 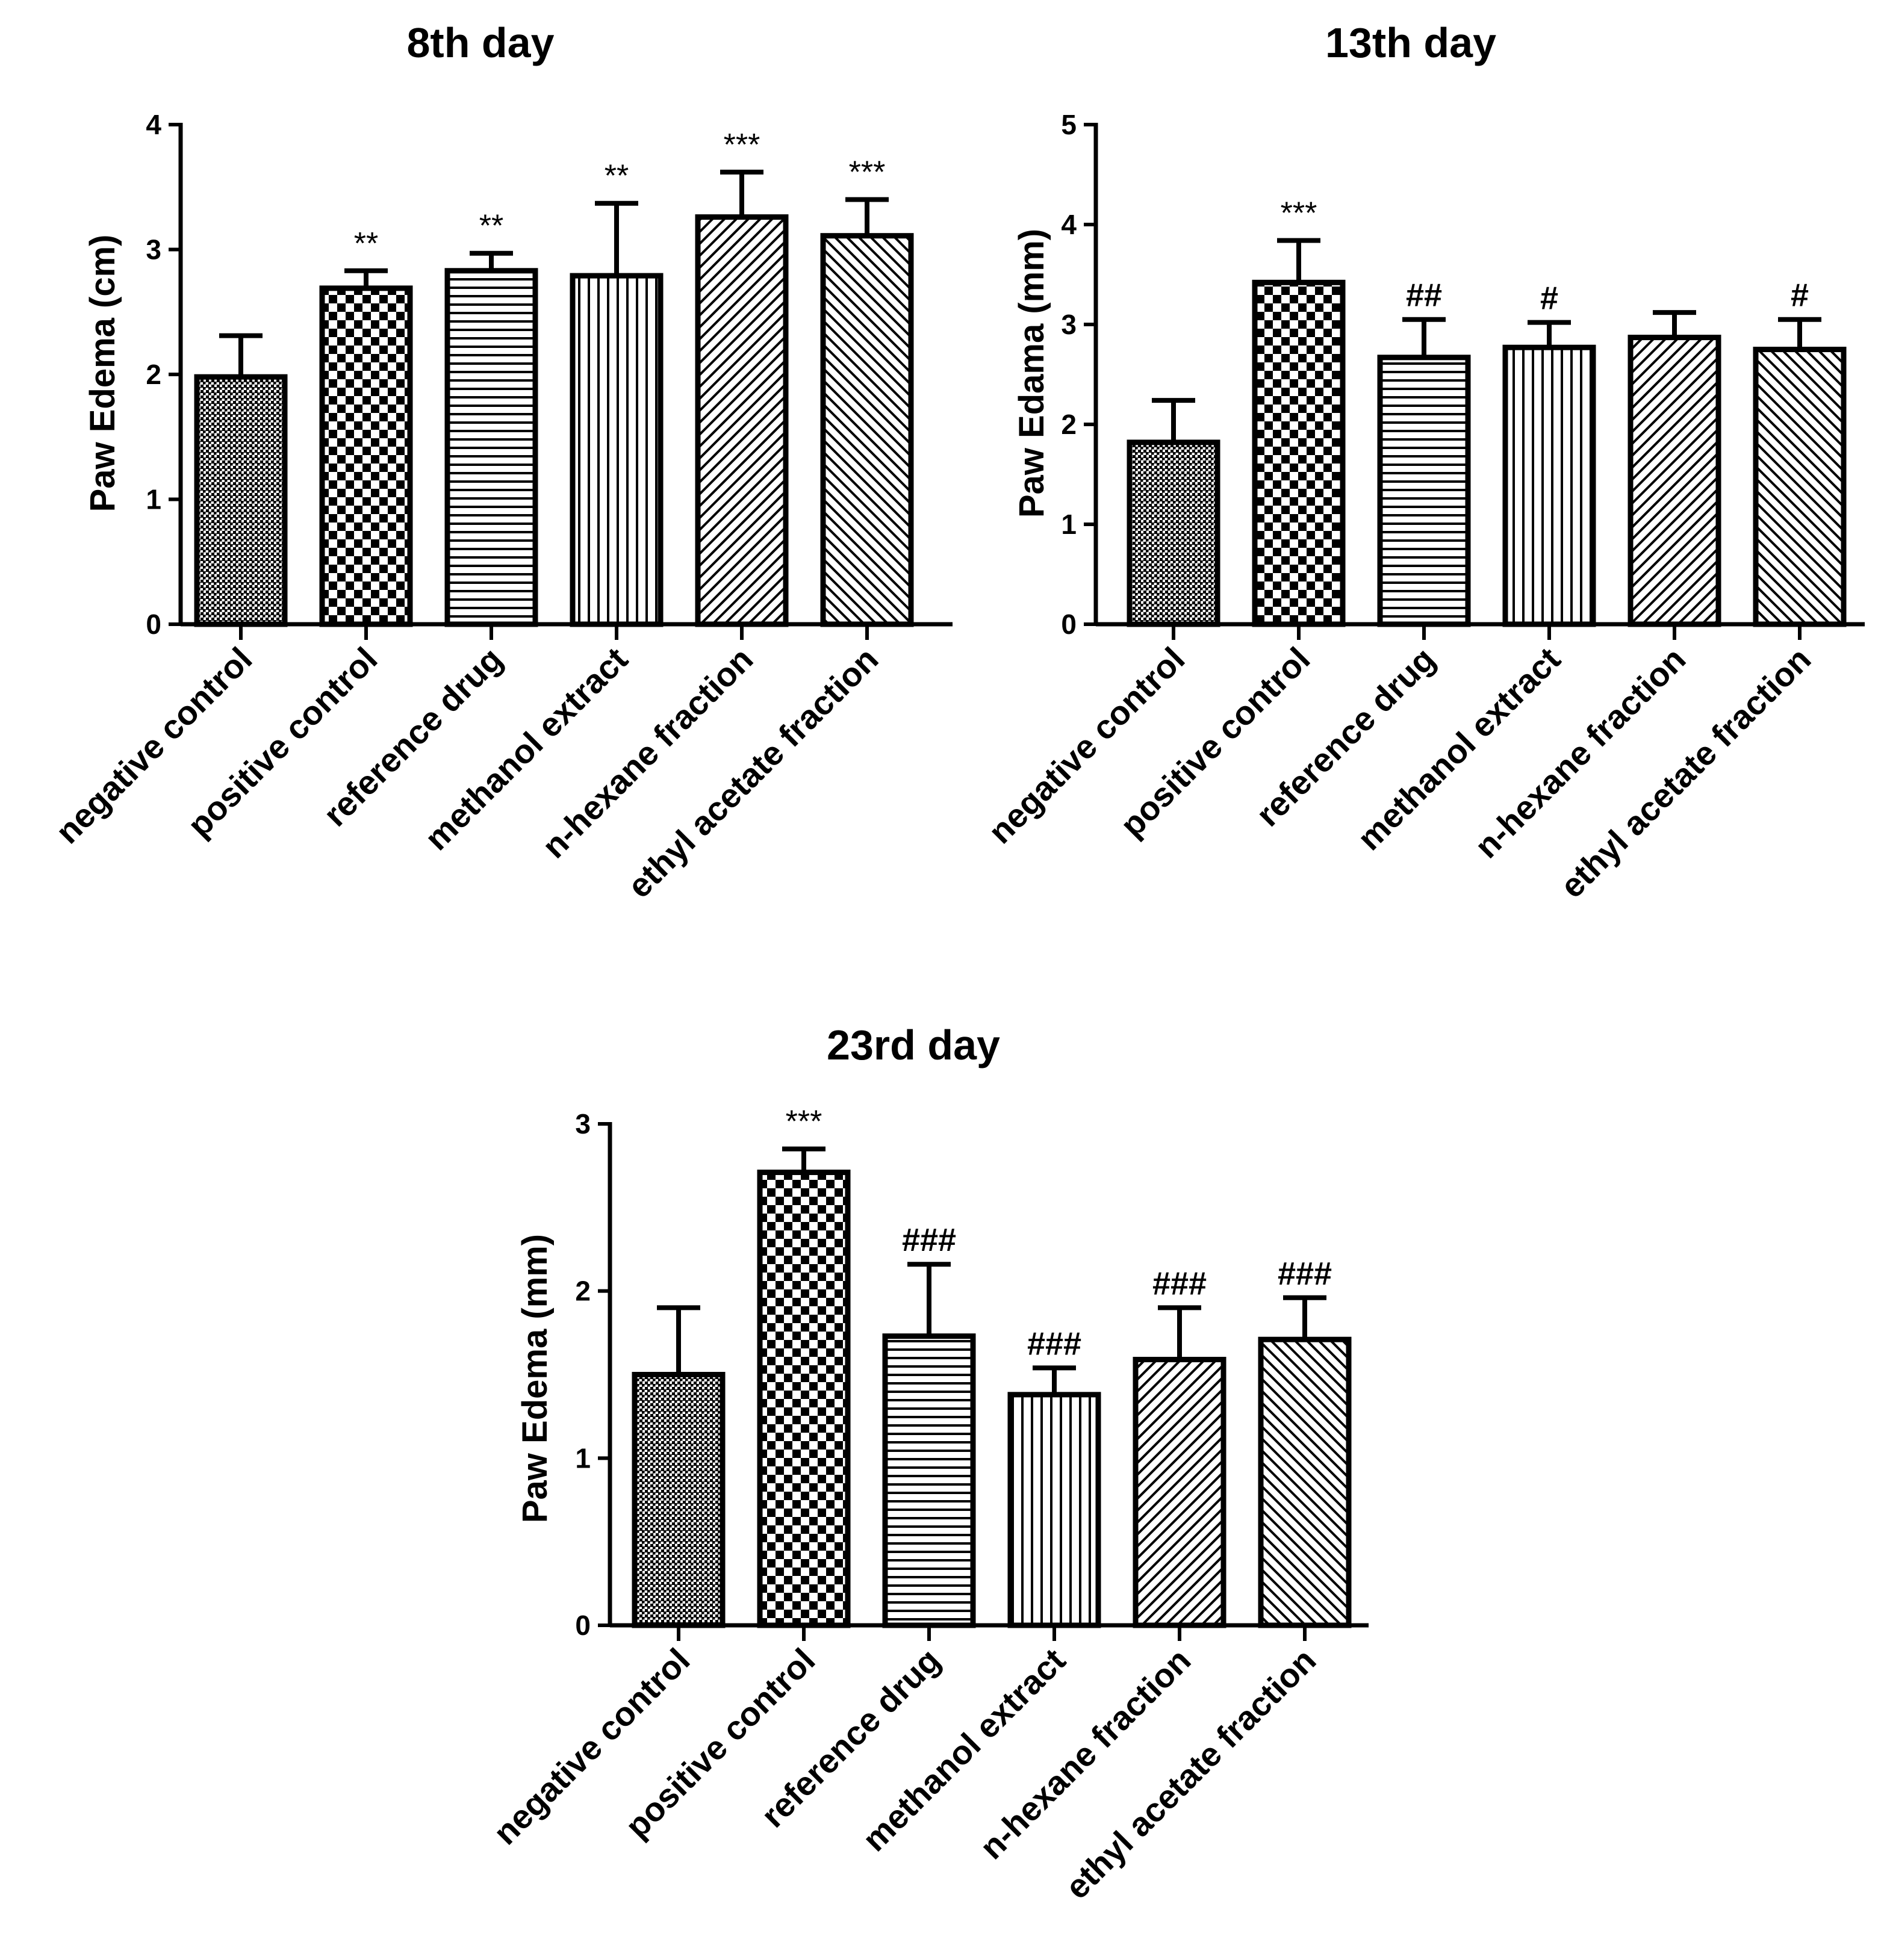 I want to click on y-axis-label: Paw Edema (mm), so click(x=535, y=1378).